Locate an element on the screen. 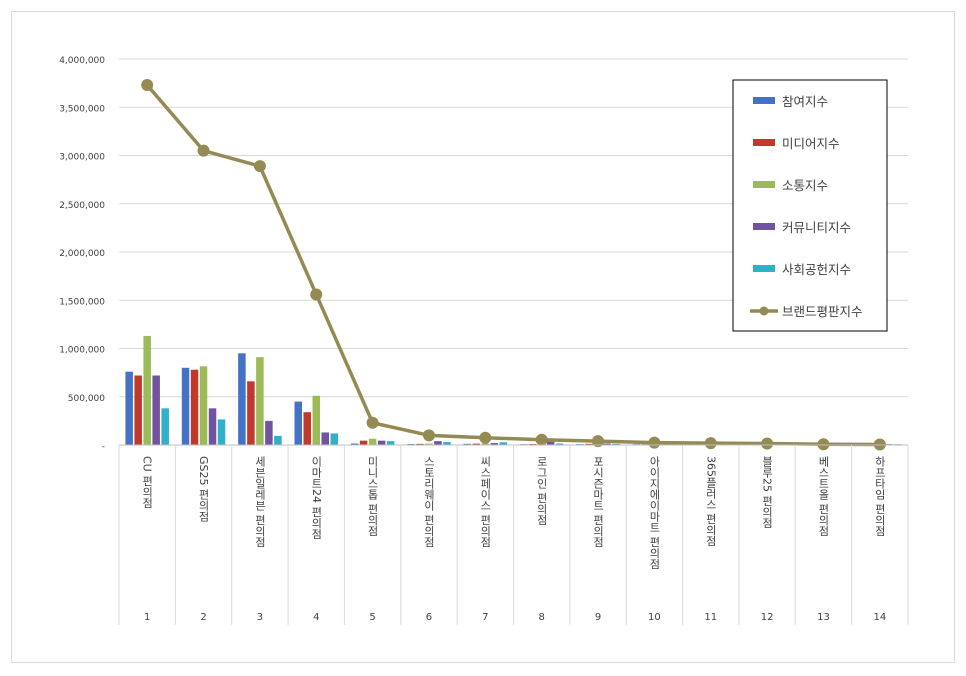  legend-box is located at coordinates (810, 205).